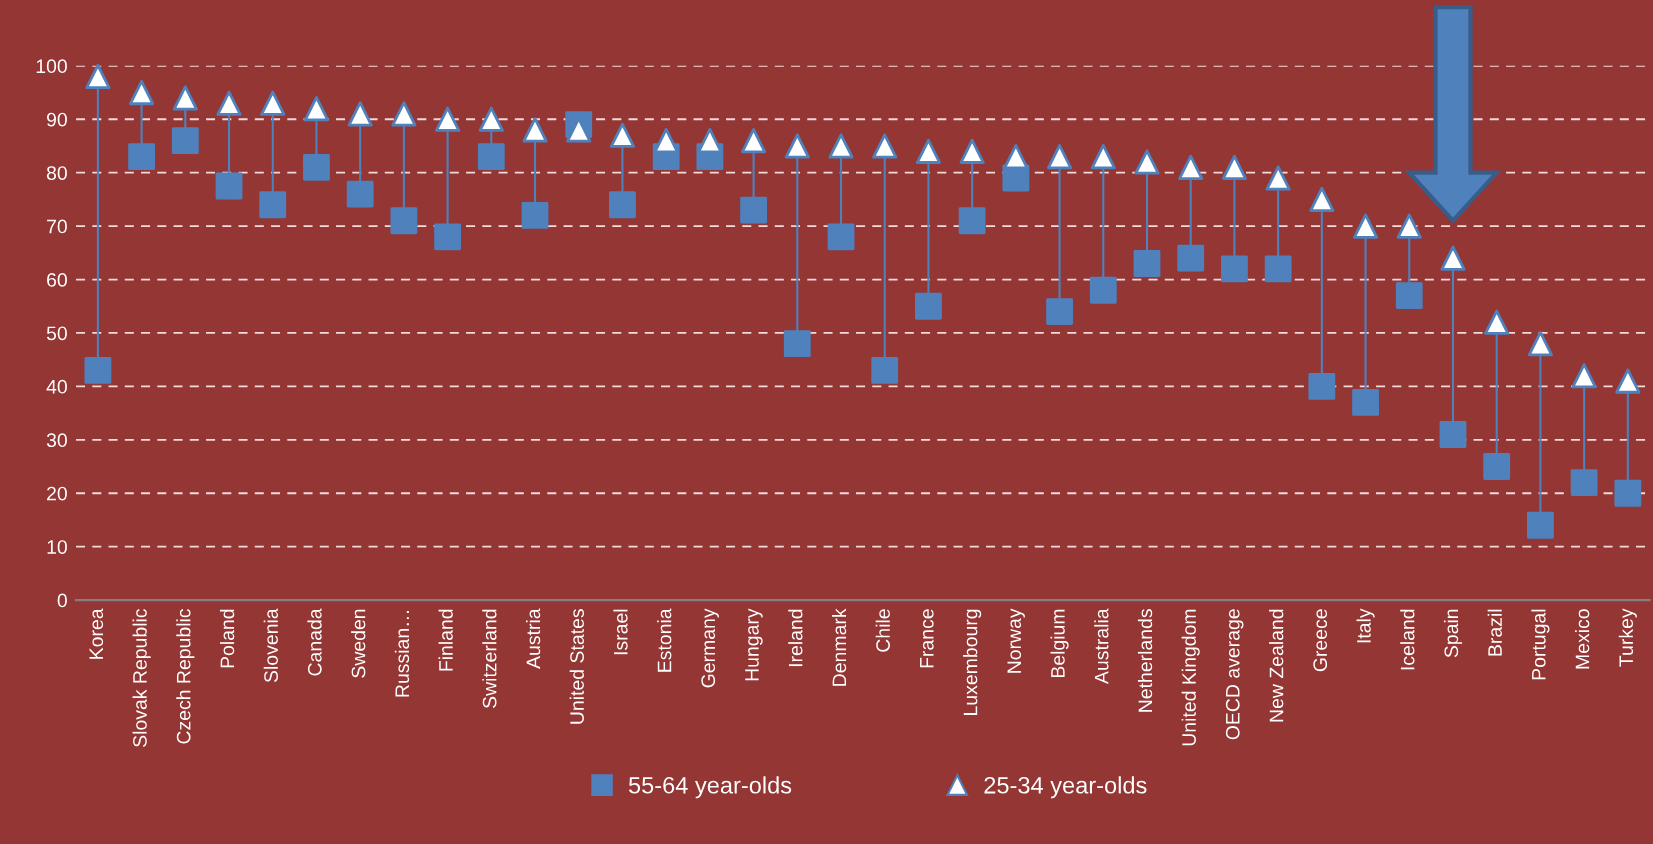 The height and width of the screenshot is (844, 1653). What do you see at coordinates (1407, 639) in the screenshot?
I see `x-tick-label: Iceland` at bounding box center [1407, 639].